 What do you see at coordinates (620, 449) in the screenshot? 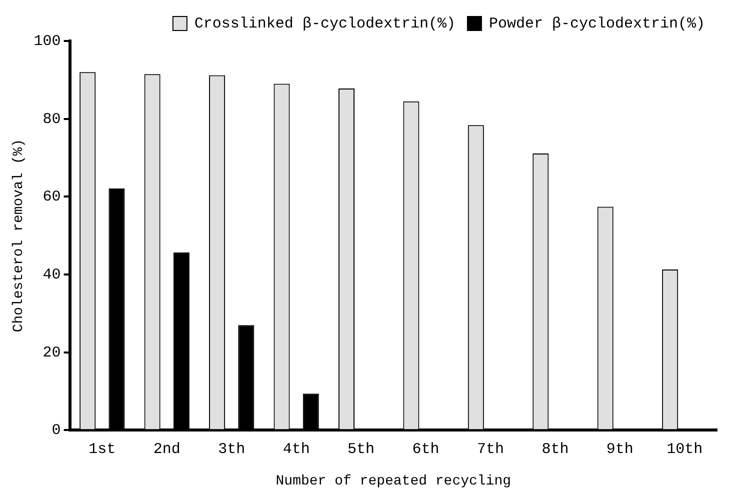
I see `x-tick-label: 9th` at bounding box center [620, 449].